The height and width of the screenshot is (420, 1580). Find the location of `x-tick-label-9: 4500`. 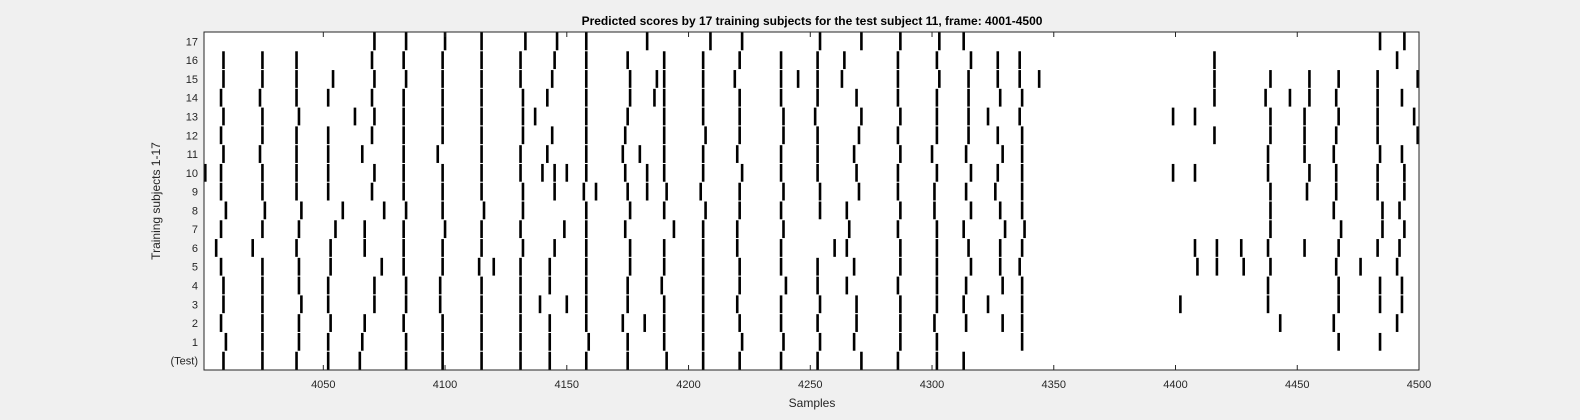

x-tick-label-9: 4500 is located at coordinates (1419, 385).